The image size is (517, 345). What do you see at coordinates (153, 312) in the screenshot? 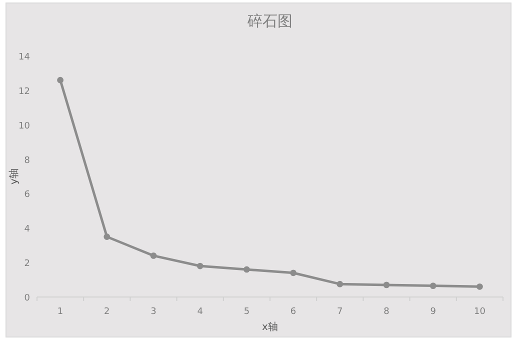
I see `xtick: 3` at bounding box center [153, 312].